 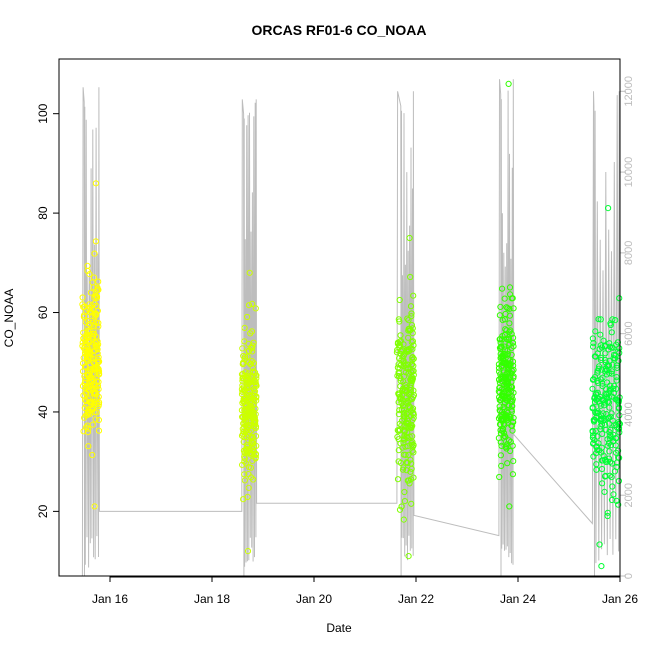 What do you see at coordinates (43, 113) in the screenshot?
I see `y-tick-label: 100` at bounding box center [43, 113].